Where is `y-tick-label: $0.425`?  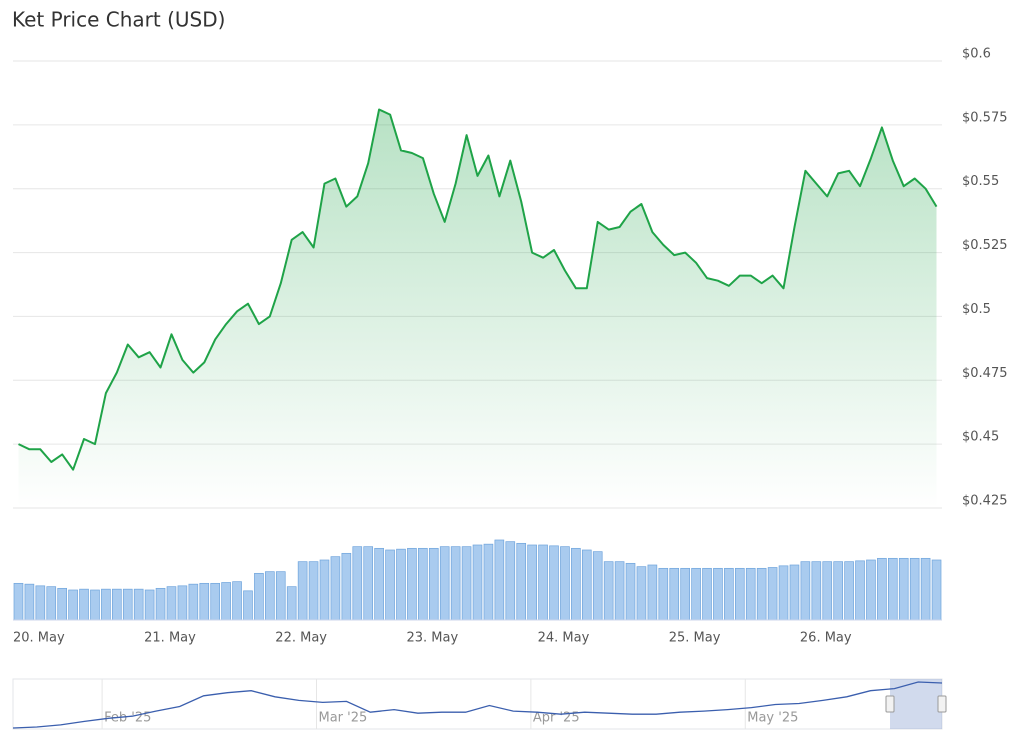 y-tick-label: $0.425 is located at coordinates (985, 501).